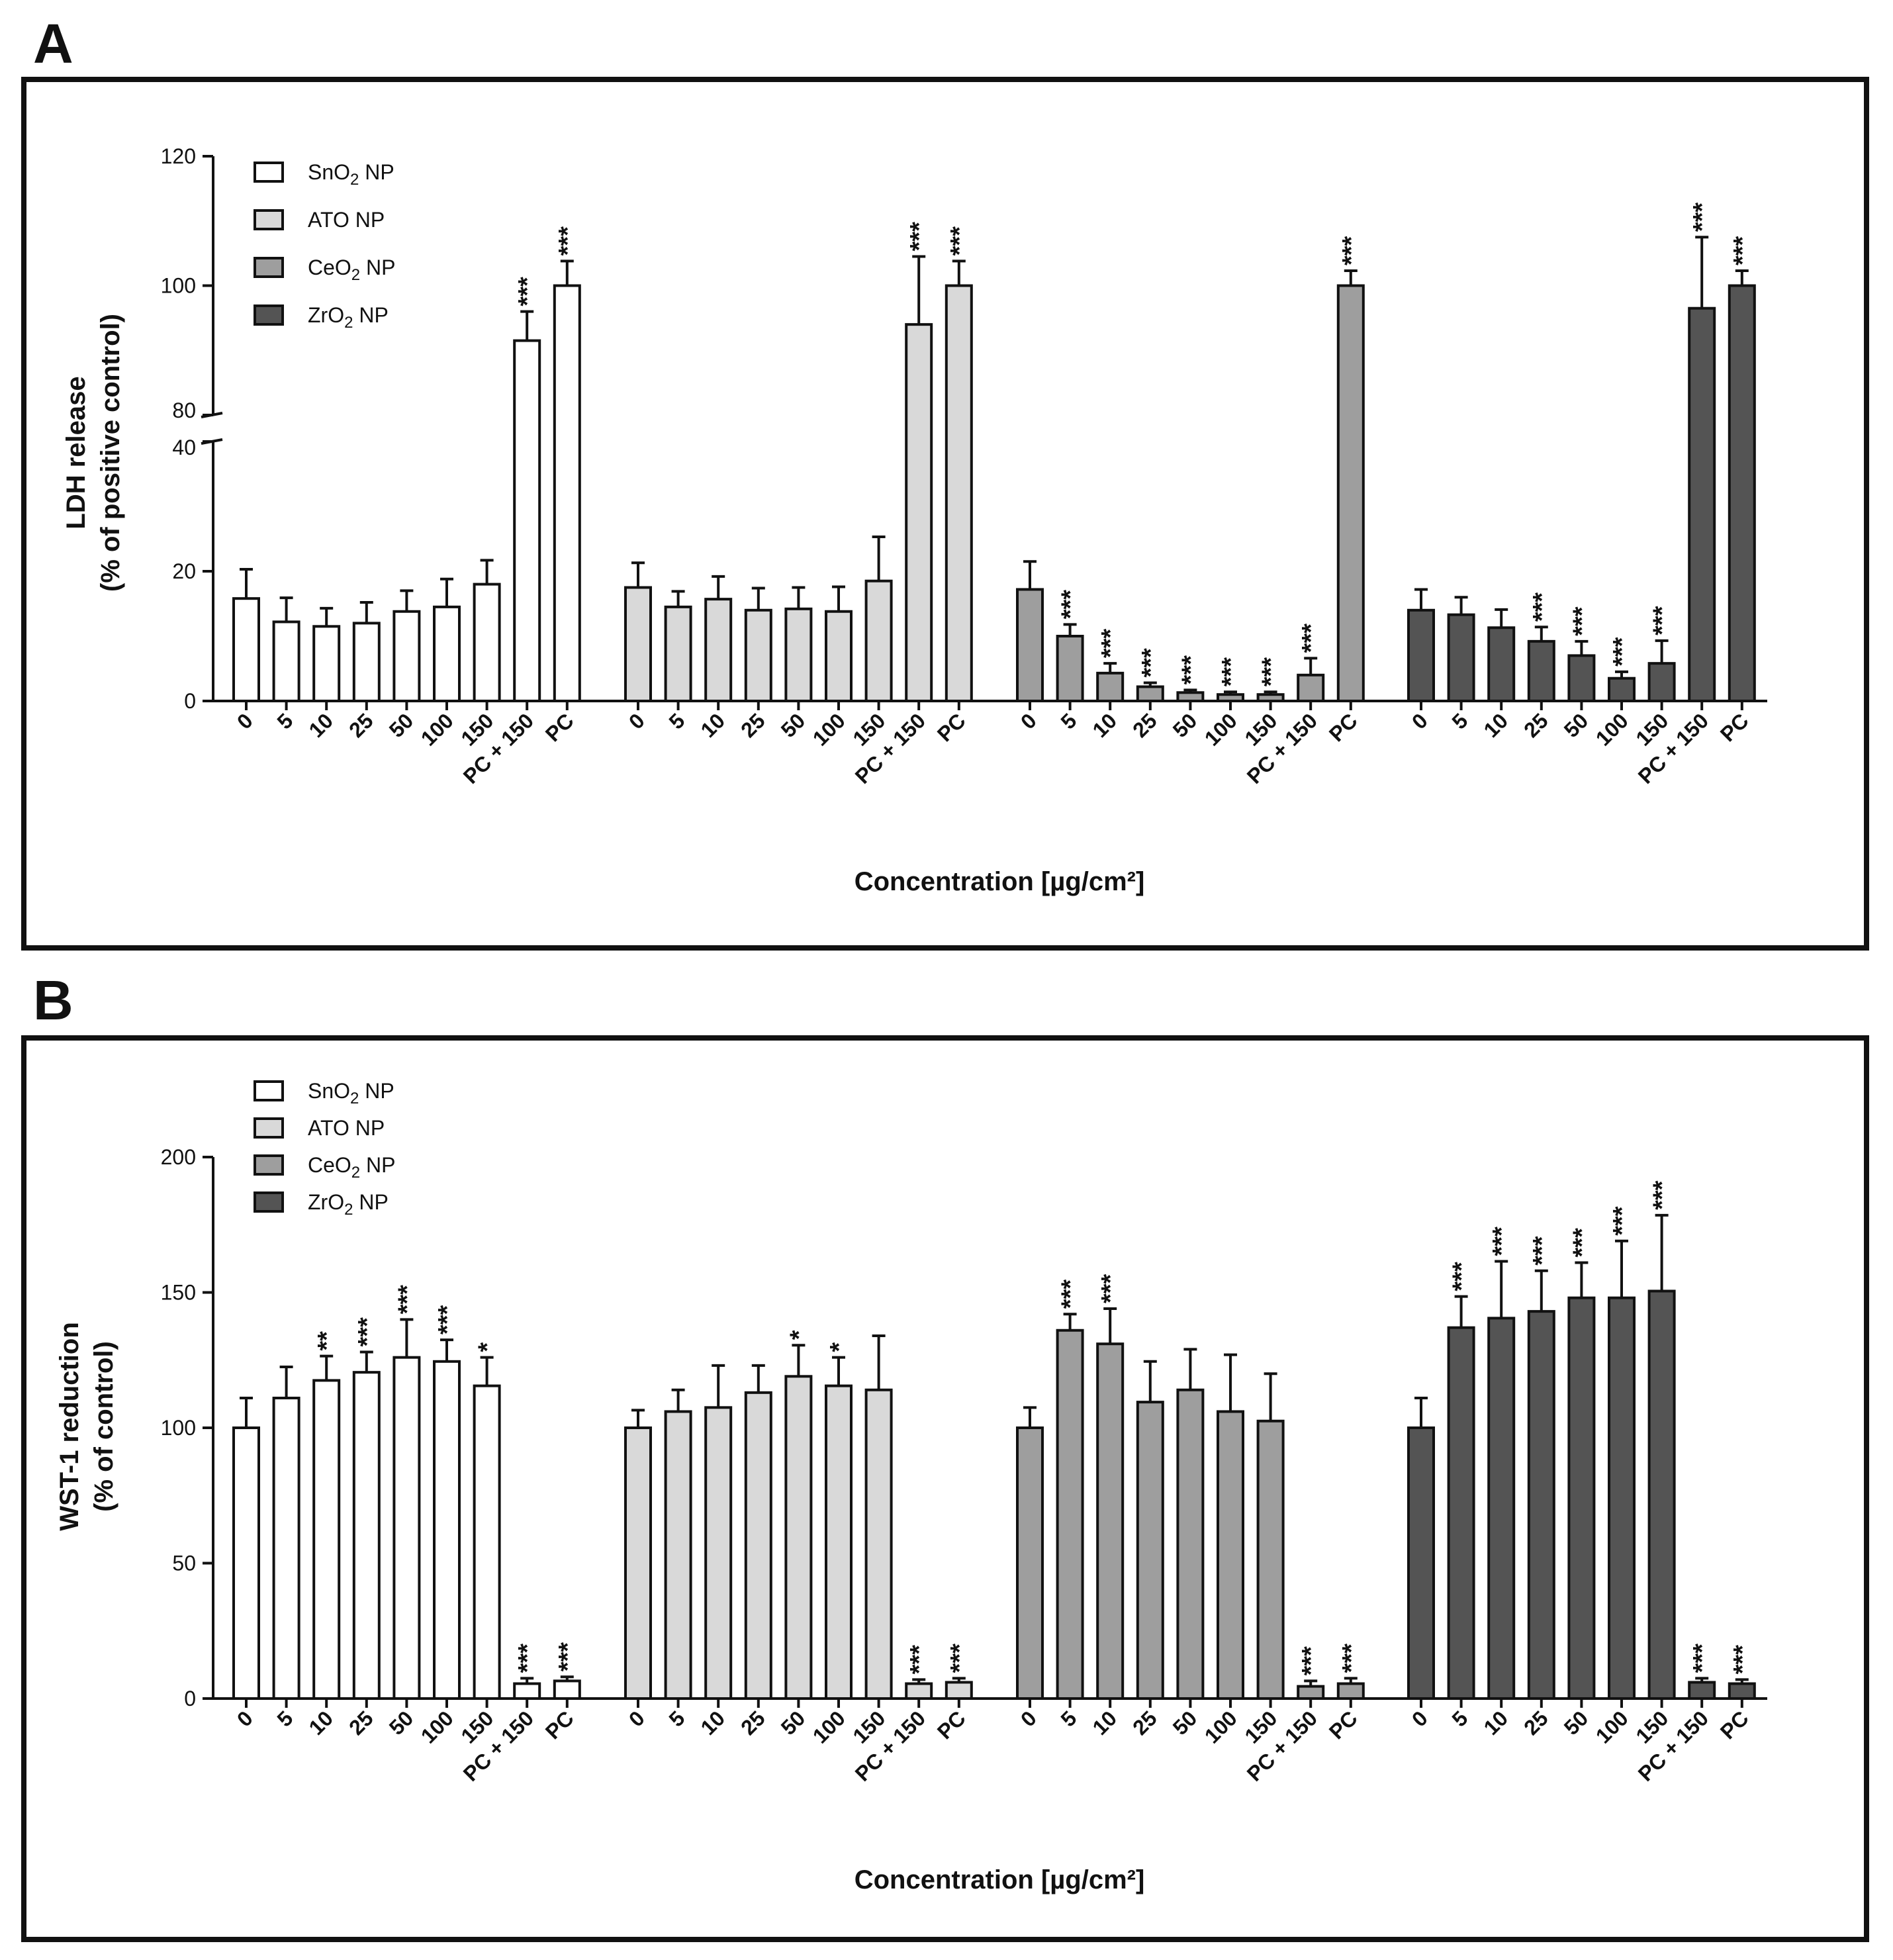 Image resolution: width=1893 pixels, height=1960 pixels. I want to click on chart-b-ylabel-line2: (% of control), so click(103, 1426).